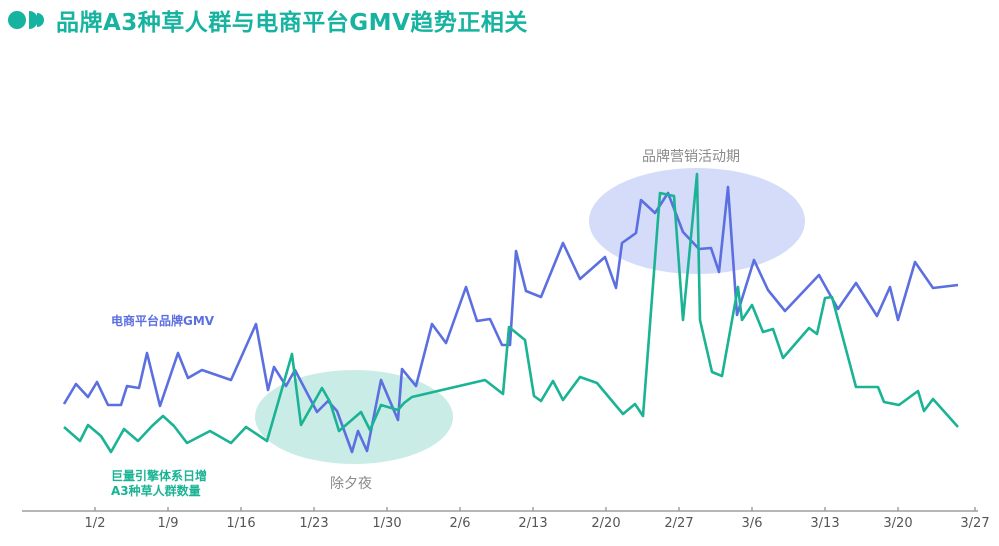 This screenshot has width=999, height=546. Describe the element at coordinates (606, 523) in the screenshot. I see `x-tick-label: 2/20` at that location.